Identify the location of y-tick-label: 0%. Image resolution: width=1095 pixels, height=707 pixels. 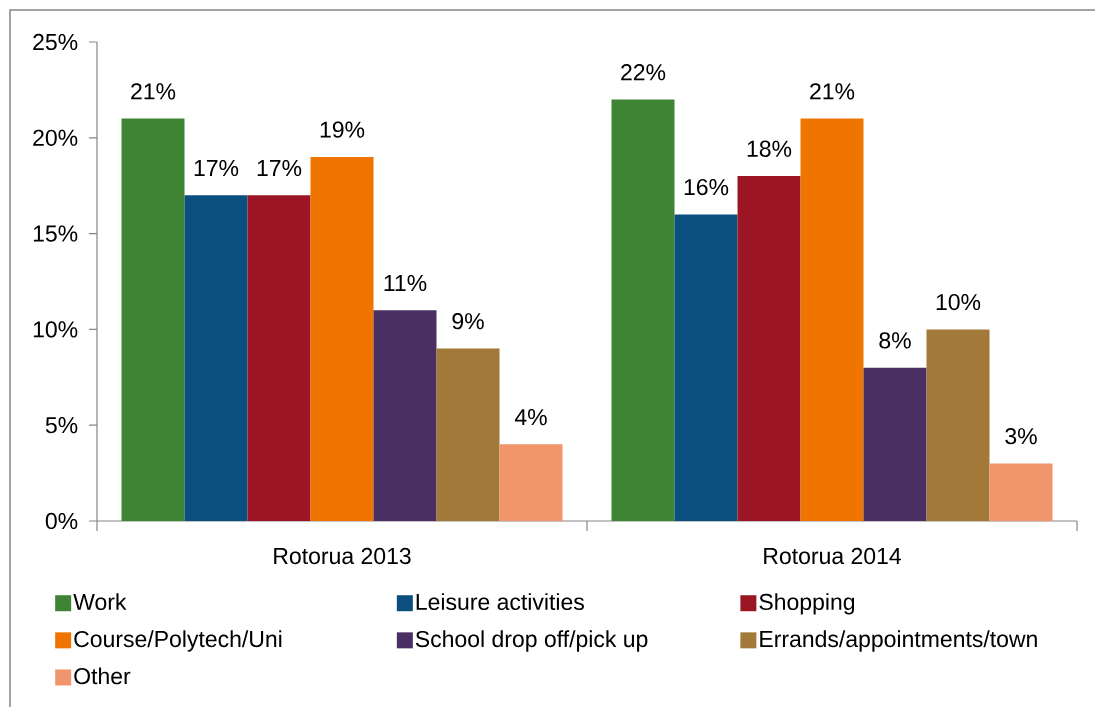
(61, 521).